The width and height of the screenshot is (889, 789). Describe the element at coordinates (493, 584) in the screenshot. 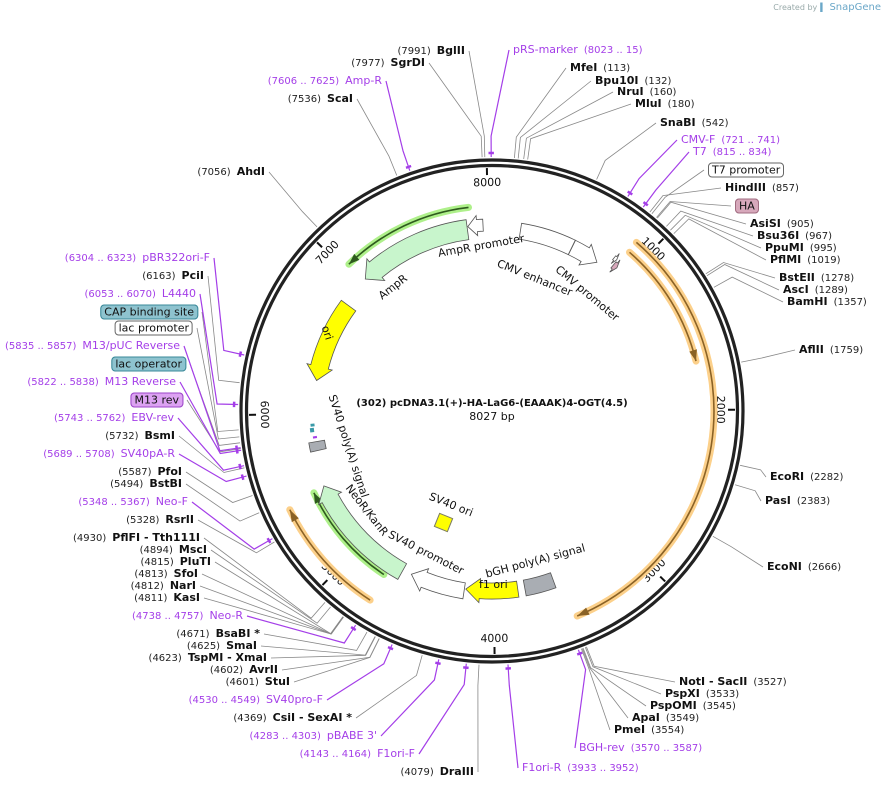

I see `feature-label-f1-ori: f1 ori` at that location.